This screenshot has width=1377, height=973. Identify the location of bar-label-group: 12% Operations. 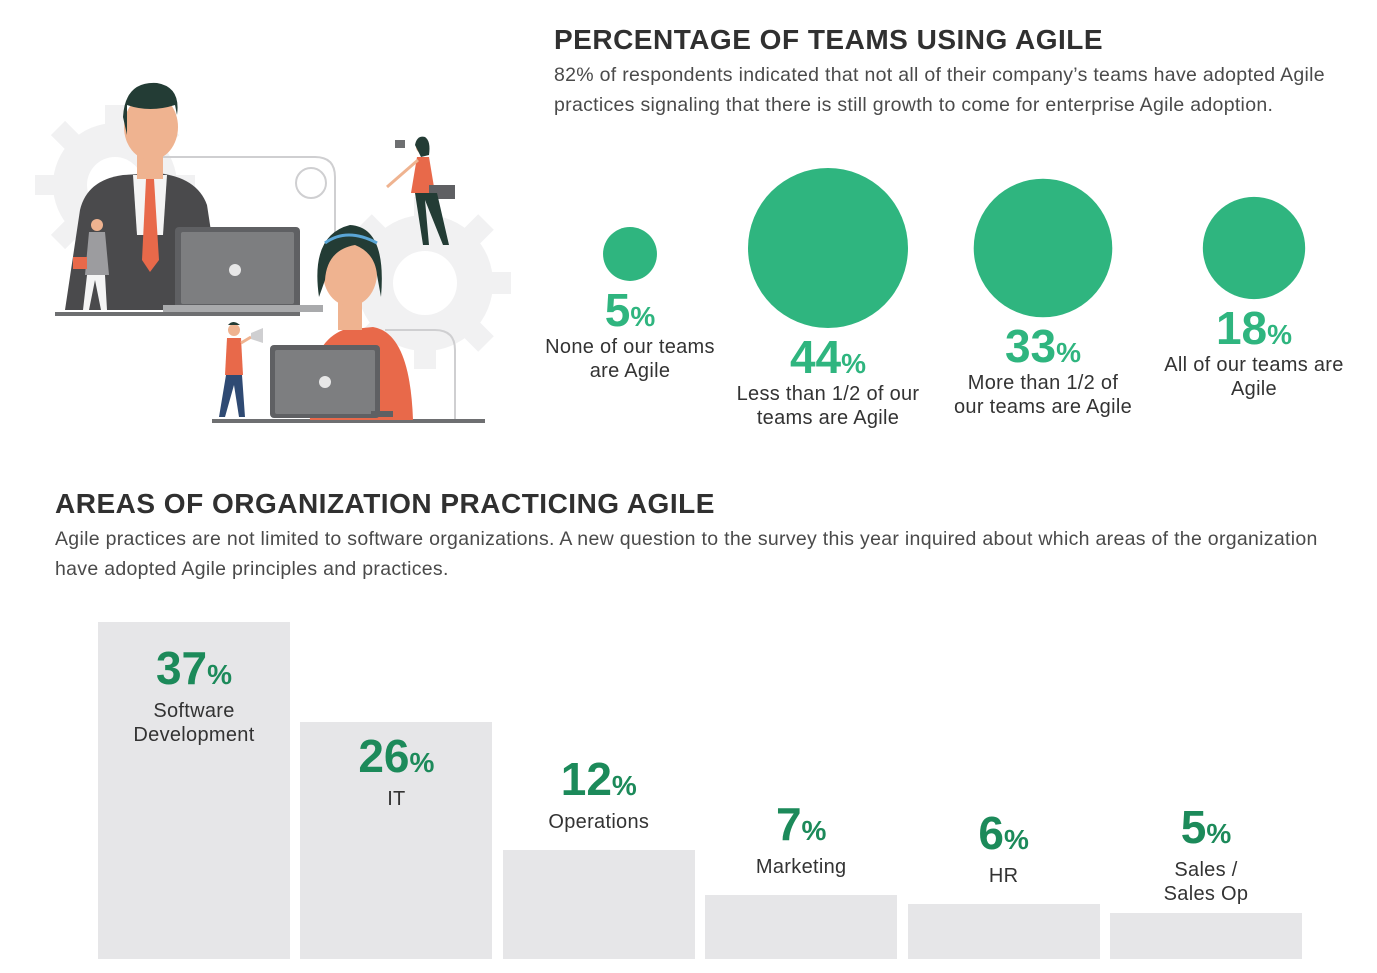
(599, 794).